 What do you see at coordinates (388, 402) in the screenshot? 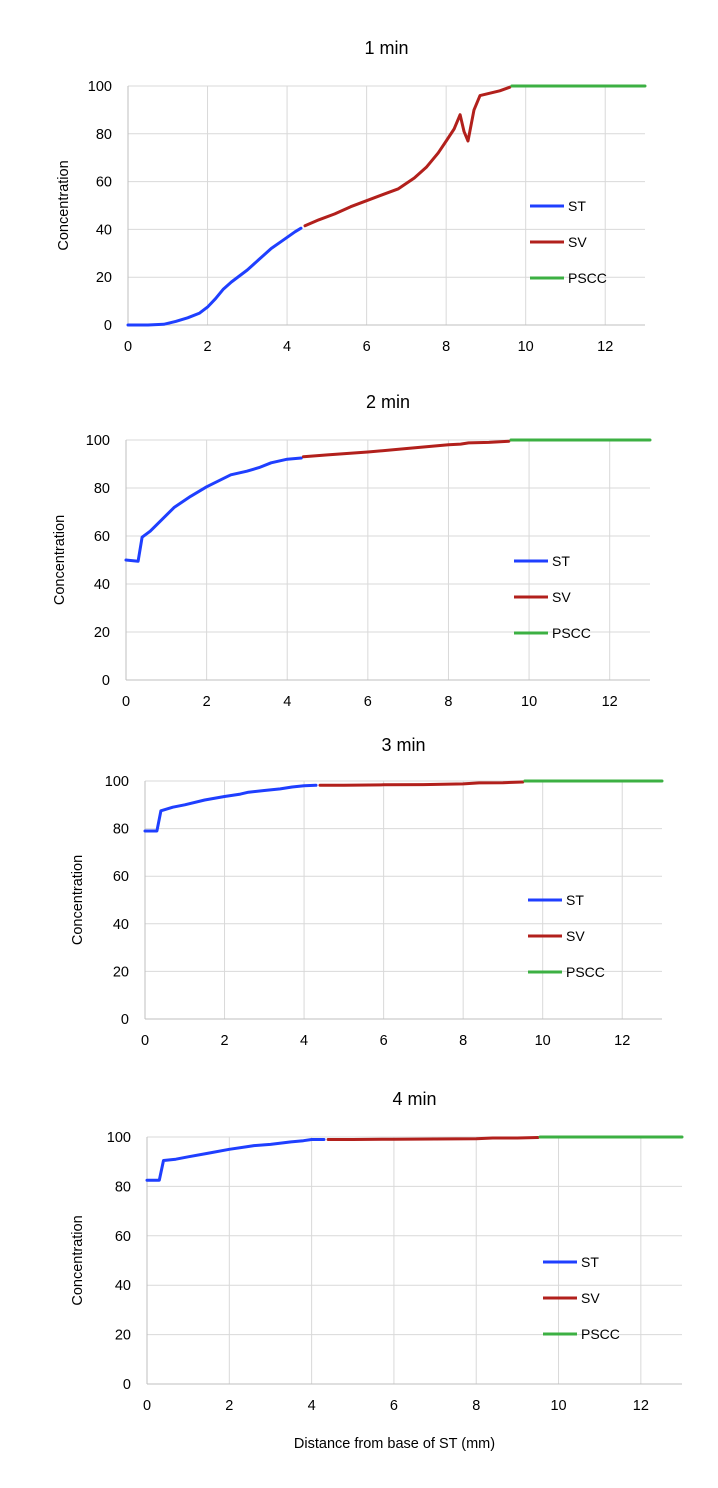
I see `chart-title: 2 min` at bounding box center [388, 402].